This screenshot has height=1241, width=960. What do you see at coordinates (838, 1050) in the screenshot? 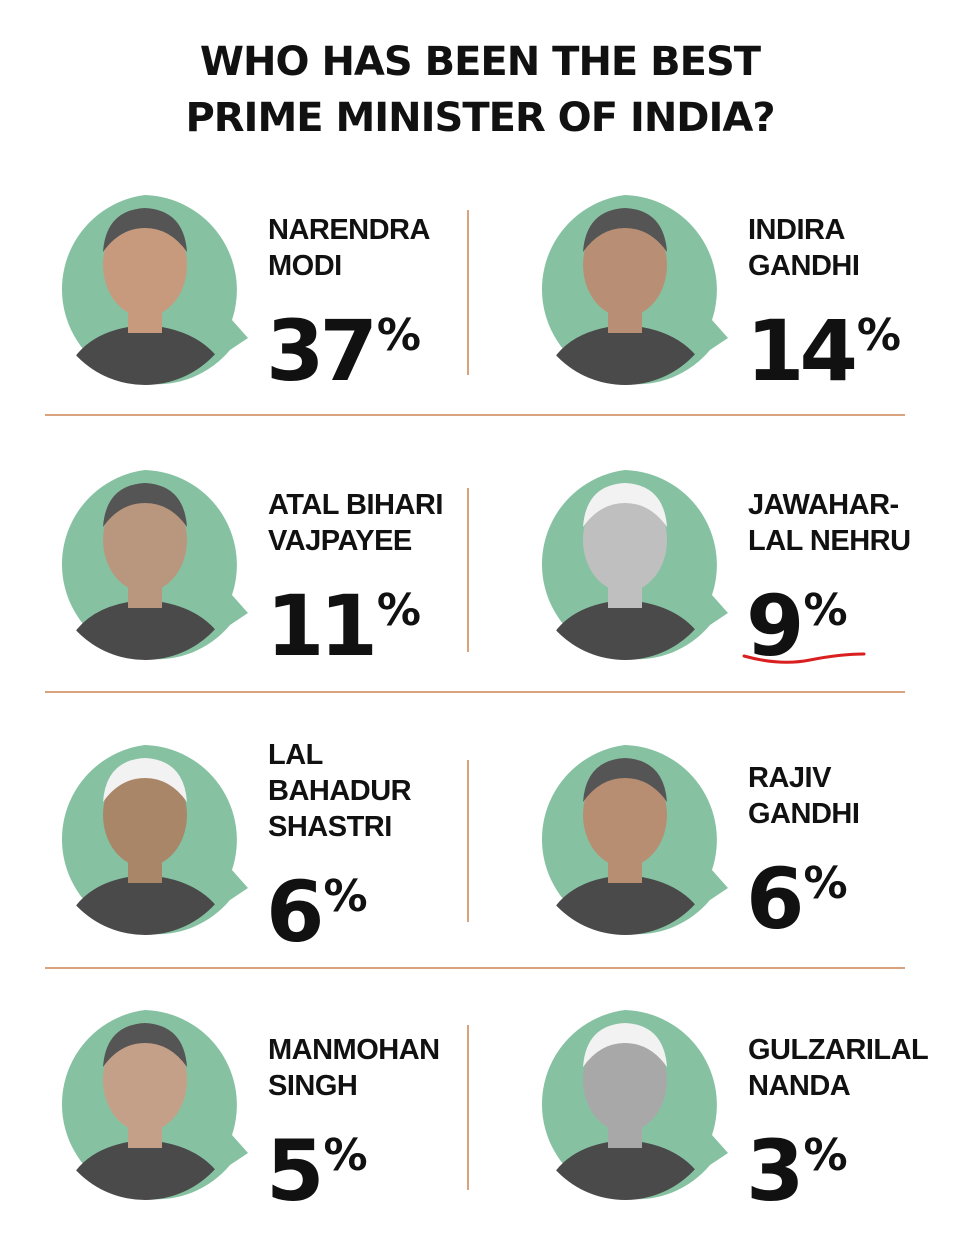
I see `pm-name: GULZARILAL` at bounding box center [838, 1050].